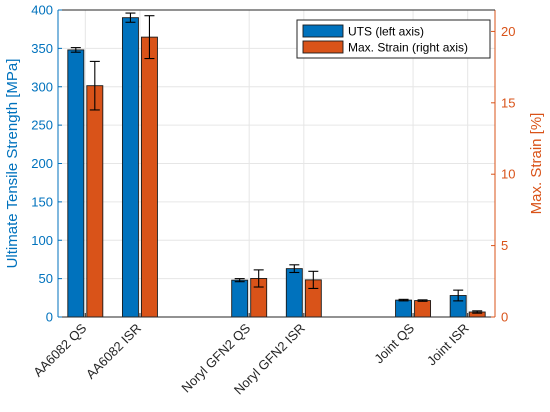 The image size is (550, 412). Describe the element at coordinates (323, 31) in the screenshot. I see `legend-swatch-uts` at that location.